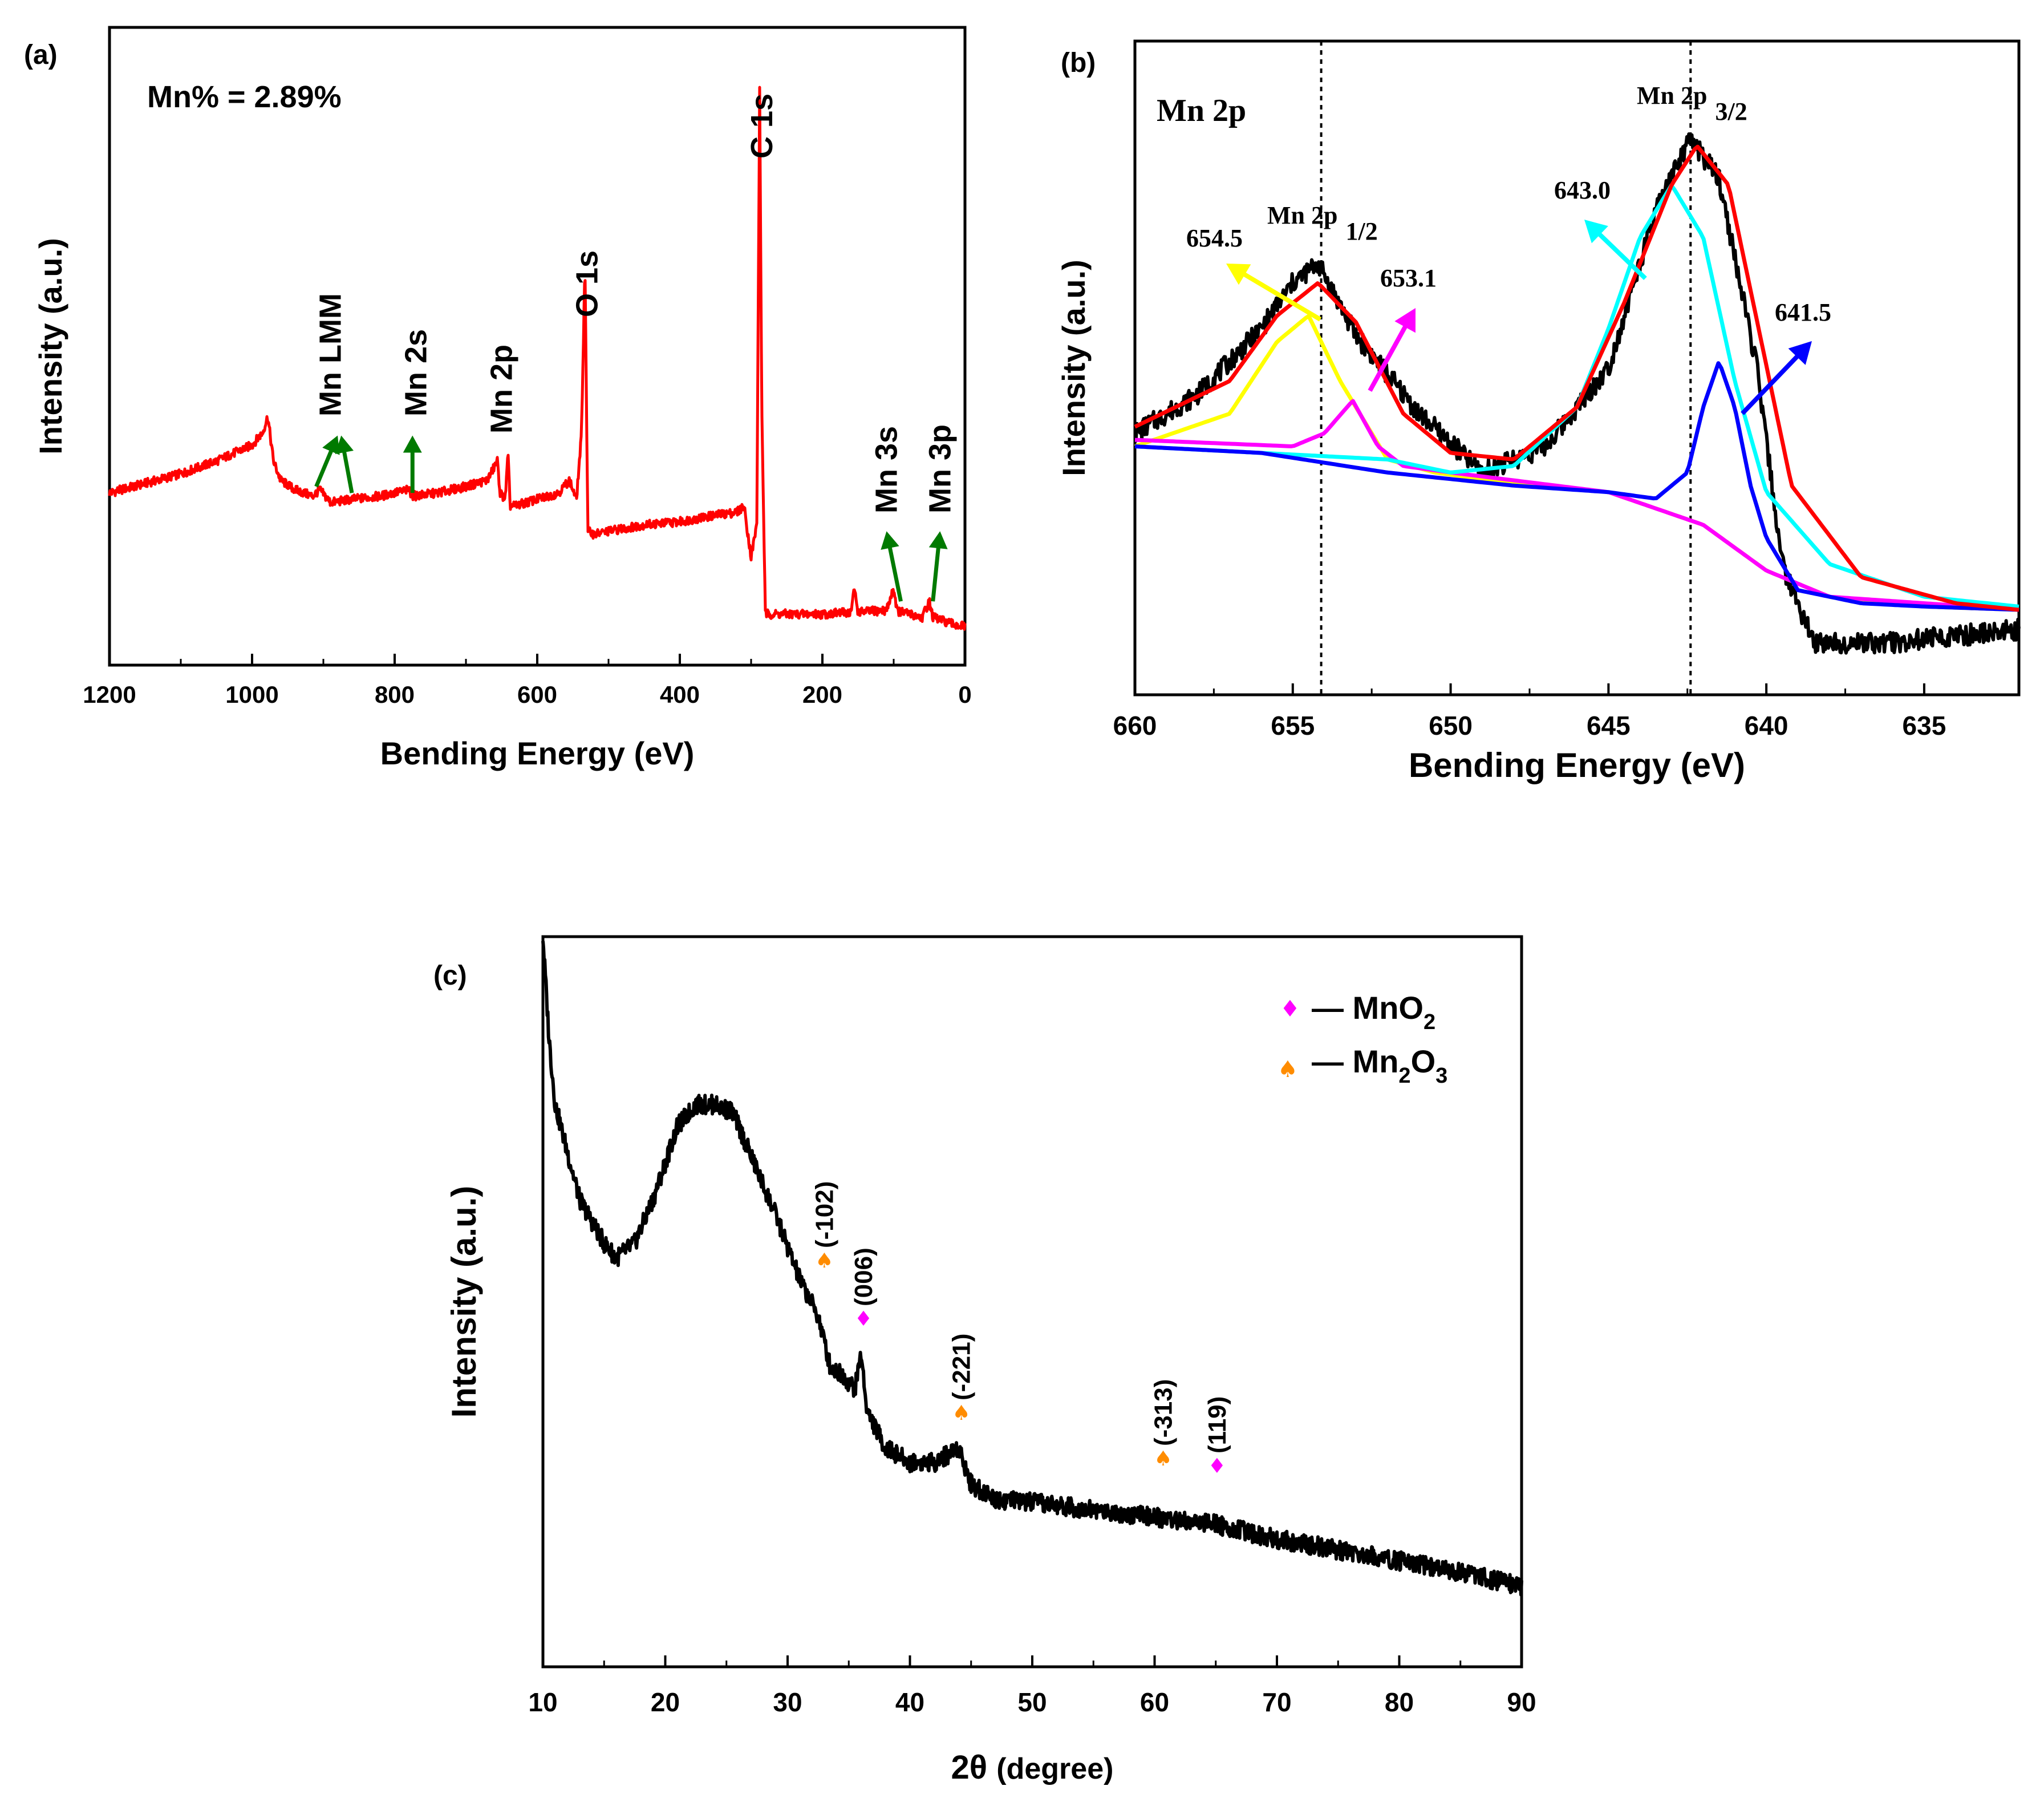 The width and height of the screenshot is (2044, 1802). Describe the element at coordinates (887, 469) in the screenshot. I see `peak-label: Mn 3s` at that location.